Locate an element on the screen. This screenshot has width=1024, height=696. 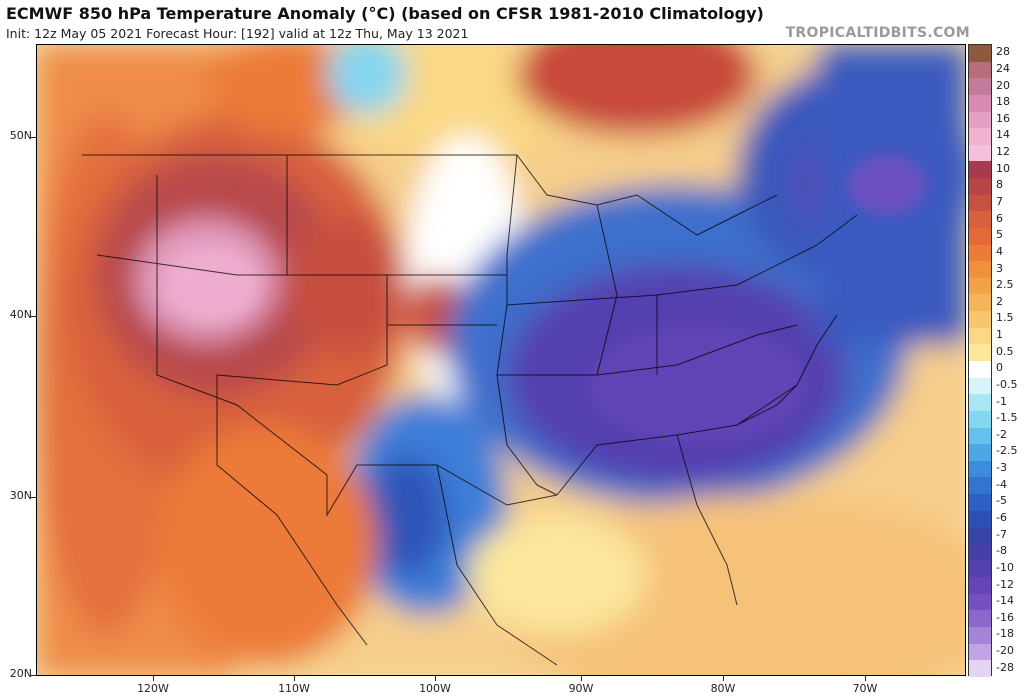
colorbar-label: -7 is located at coordinates (1001, 534).